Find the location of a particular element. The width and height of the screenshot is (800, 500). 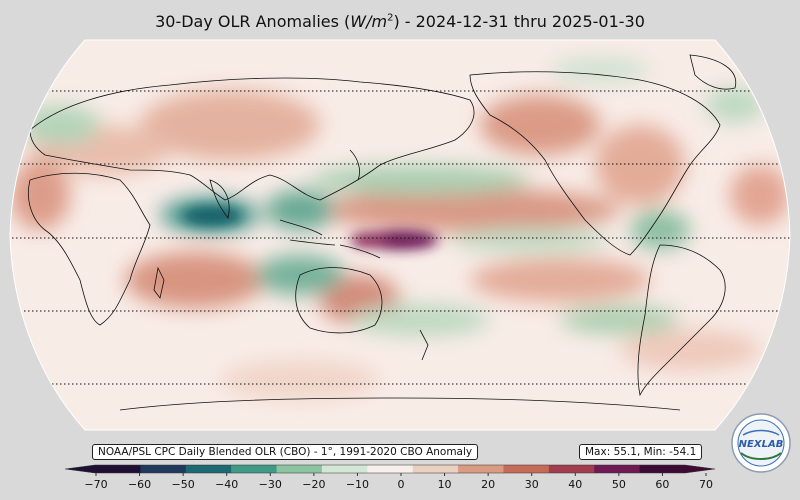

colorbar-tick-label: −70 is located at coordinates (95, 484).